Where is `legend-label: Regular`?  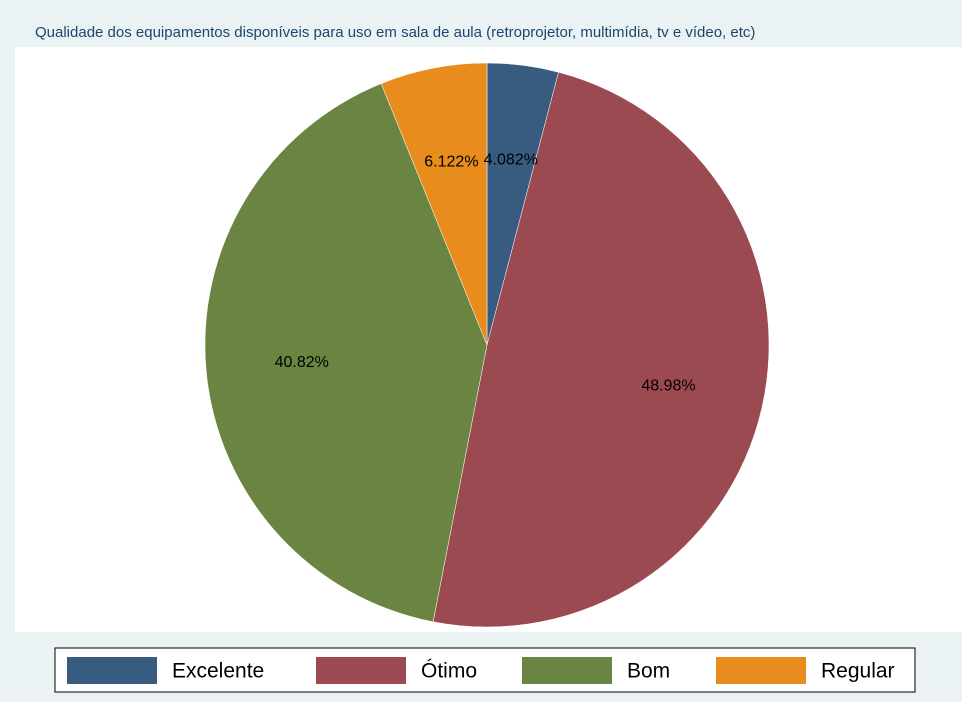
legend-label: Regular is located at coordinates (858, 671).